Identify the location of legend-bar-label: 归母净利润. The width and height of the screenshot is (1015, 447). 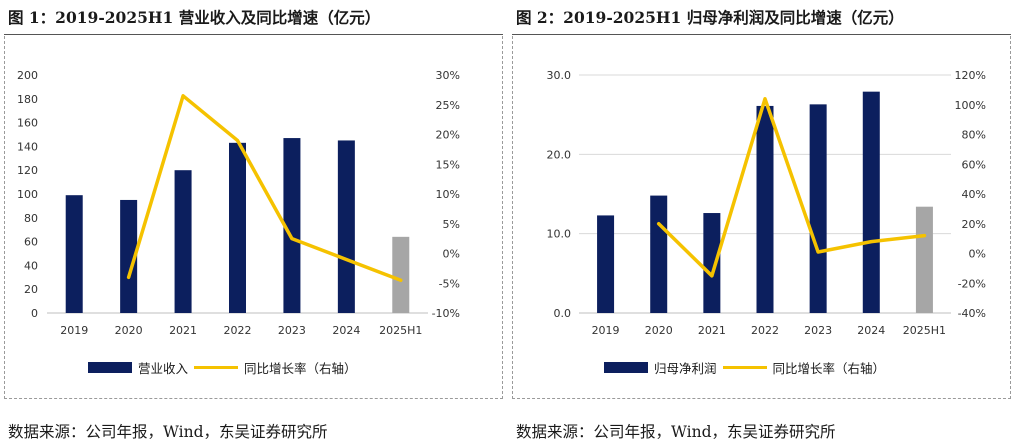
(685, 368).